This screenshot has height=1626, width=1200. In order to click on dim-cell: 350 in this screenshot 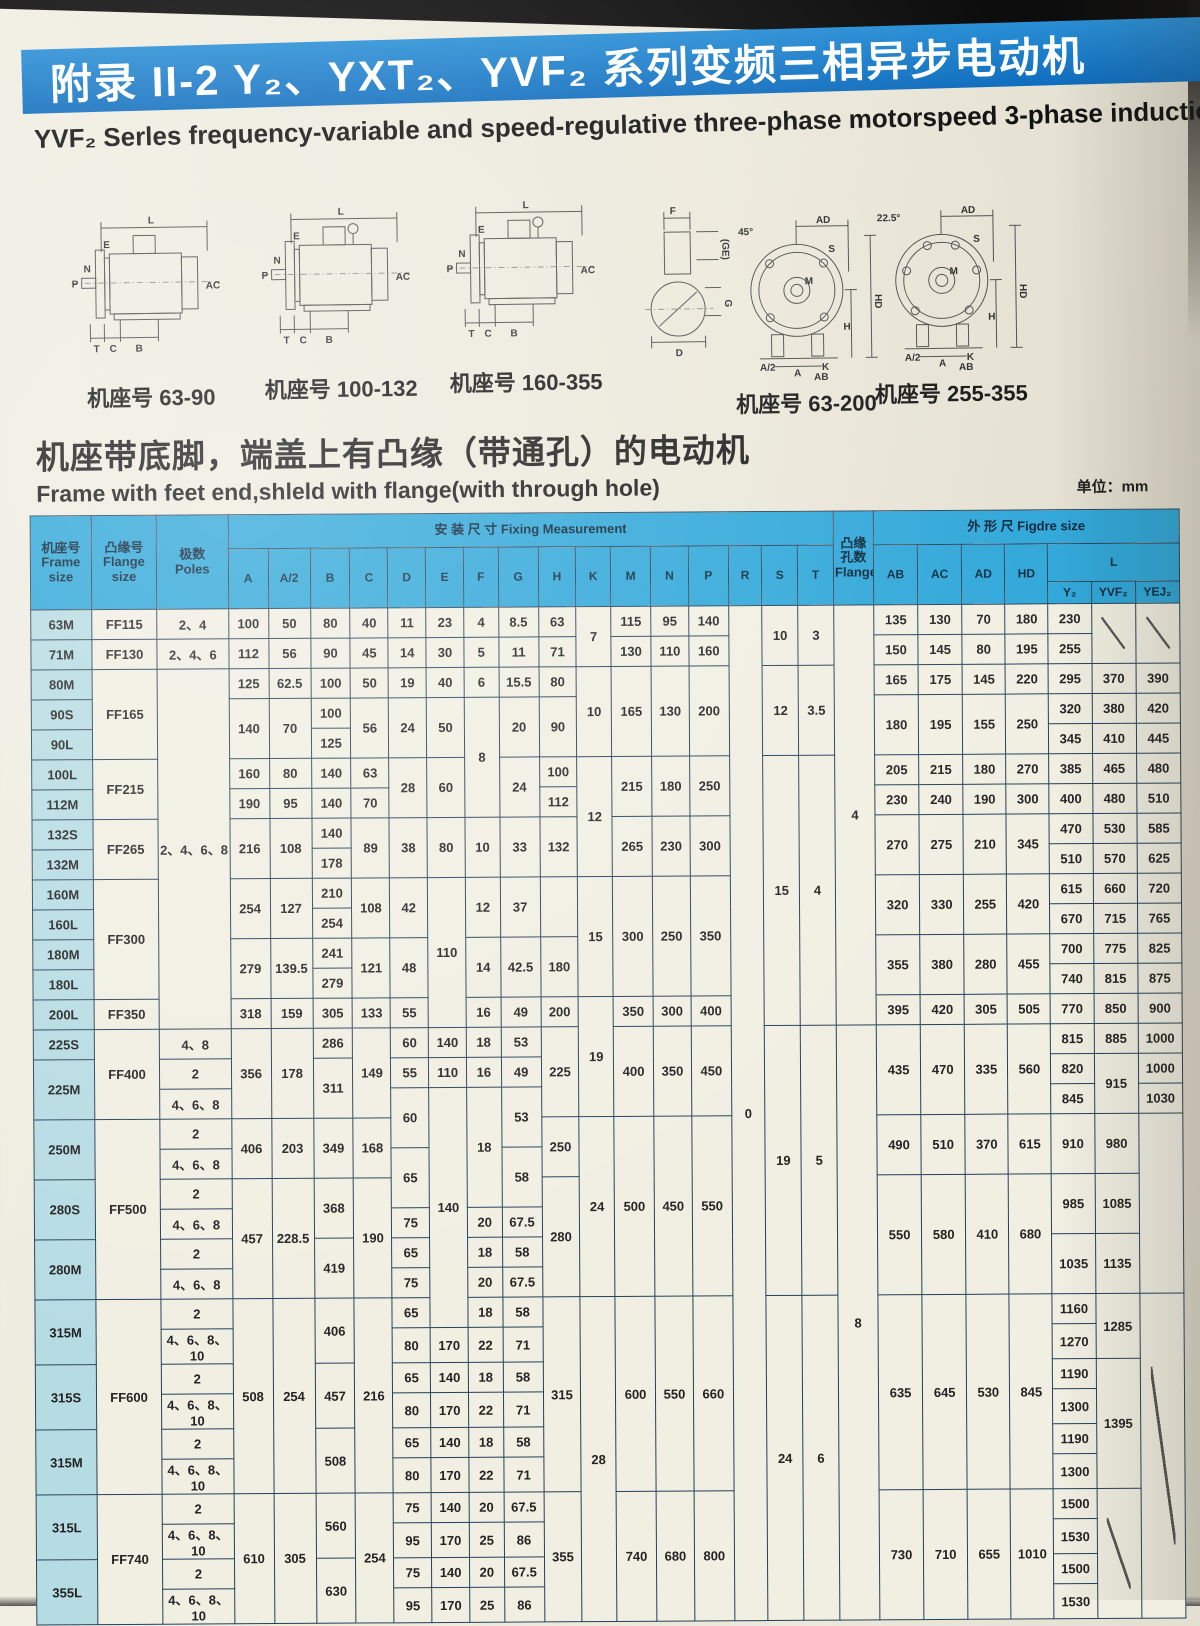, I will do `click(672, 1071)`.